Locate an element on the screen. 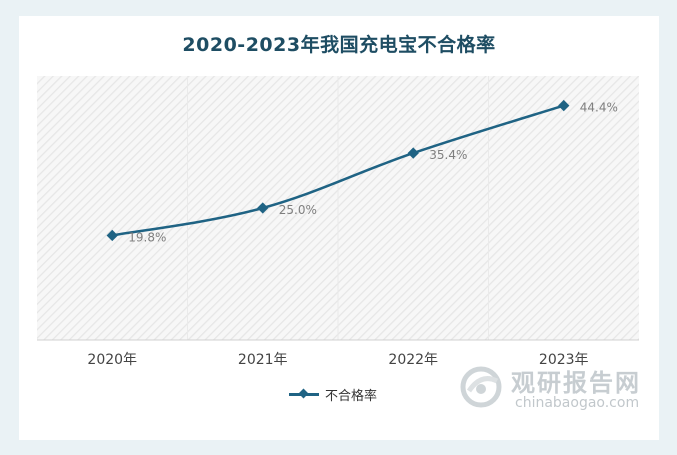 The image size is (677, 455). watermark-url: chinabaogao.com is located at coordinates (577, 403).